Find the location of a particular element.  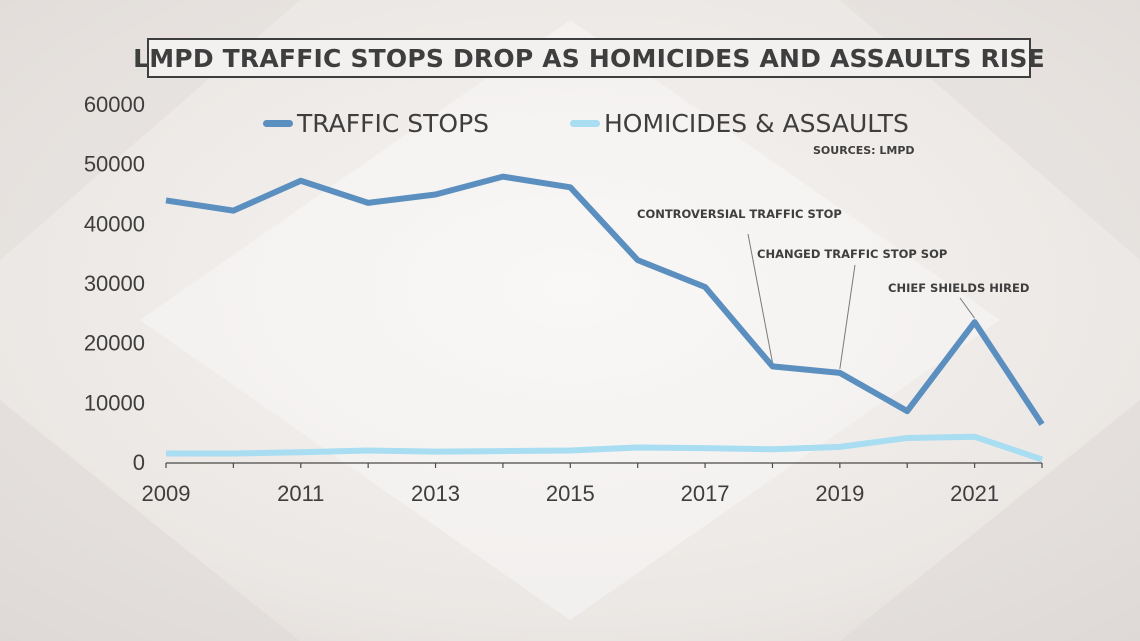

y-tick-label: 50000 is located at coordinates (114, 164).